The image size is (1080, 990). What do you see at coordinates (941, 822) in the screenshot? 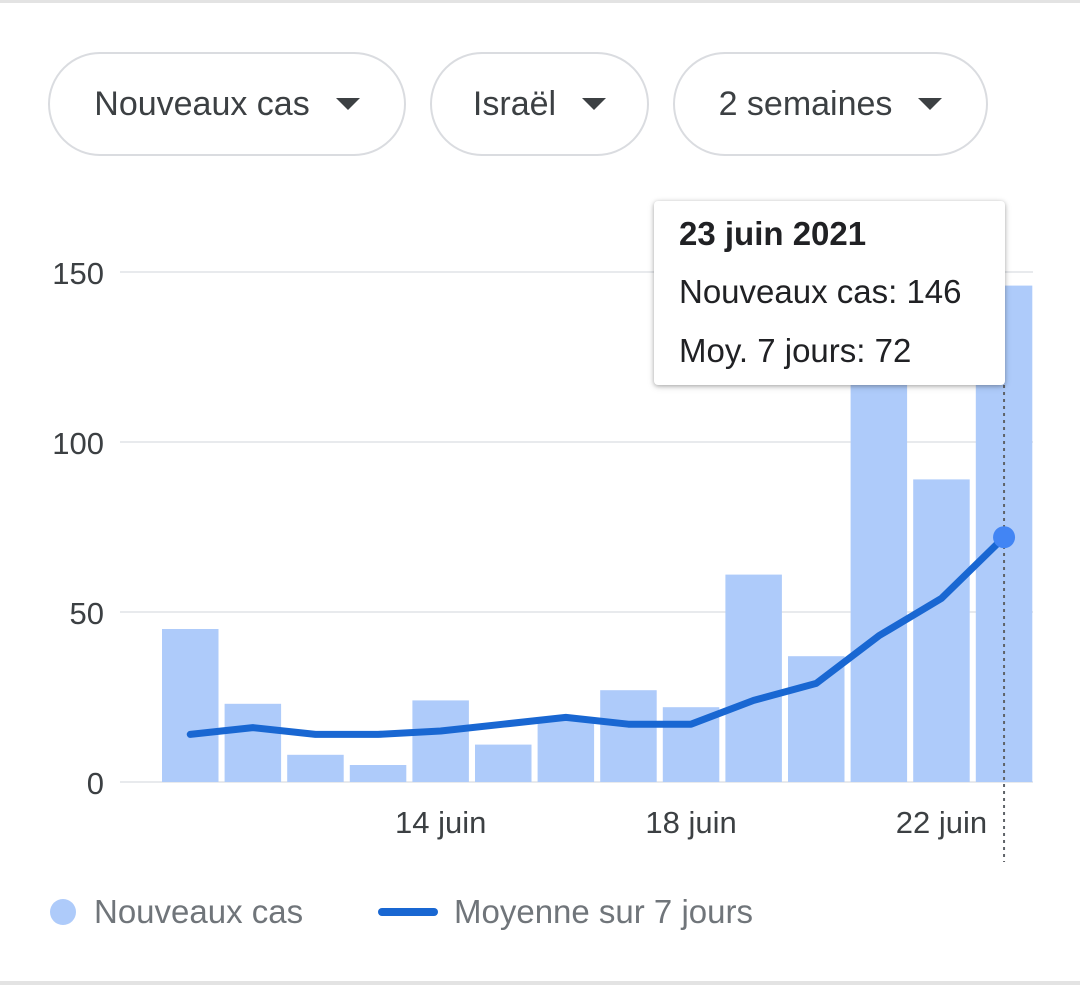
I see `x-tick-label: 22 juin` at bounding box center [941, 822].